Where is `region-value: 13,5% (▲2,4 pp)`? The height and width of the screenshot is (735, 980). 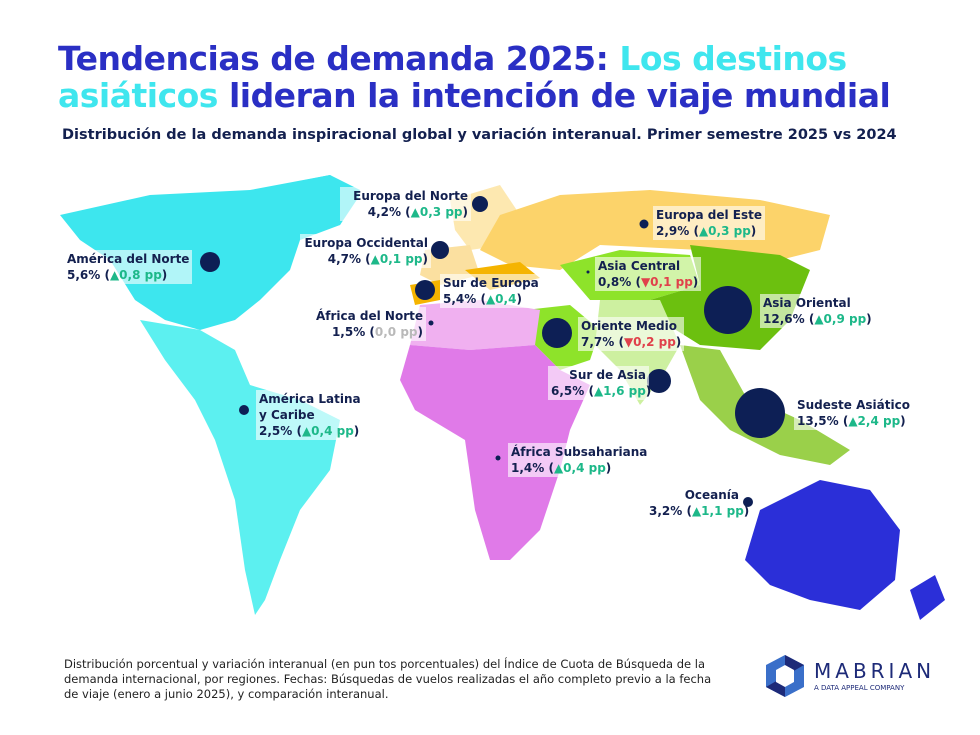 region-value: 13,5% (▲2,4 pp) is located at coordinates (851, 421).